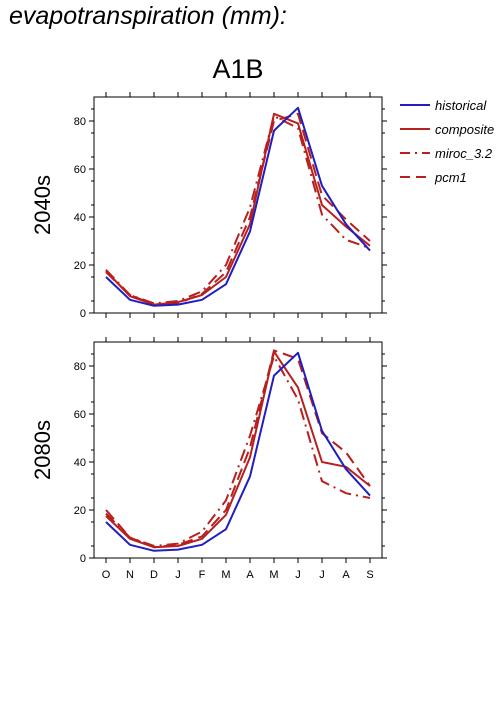 The image size is (501, 709). I want to click on panel-label: 2080s, so click(42, 450).